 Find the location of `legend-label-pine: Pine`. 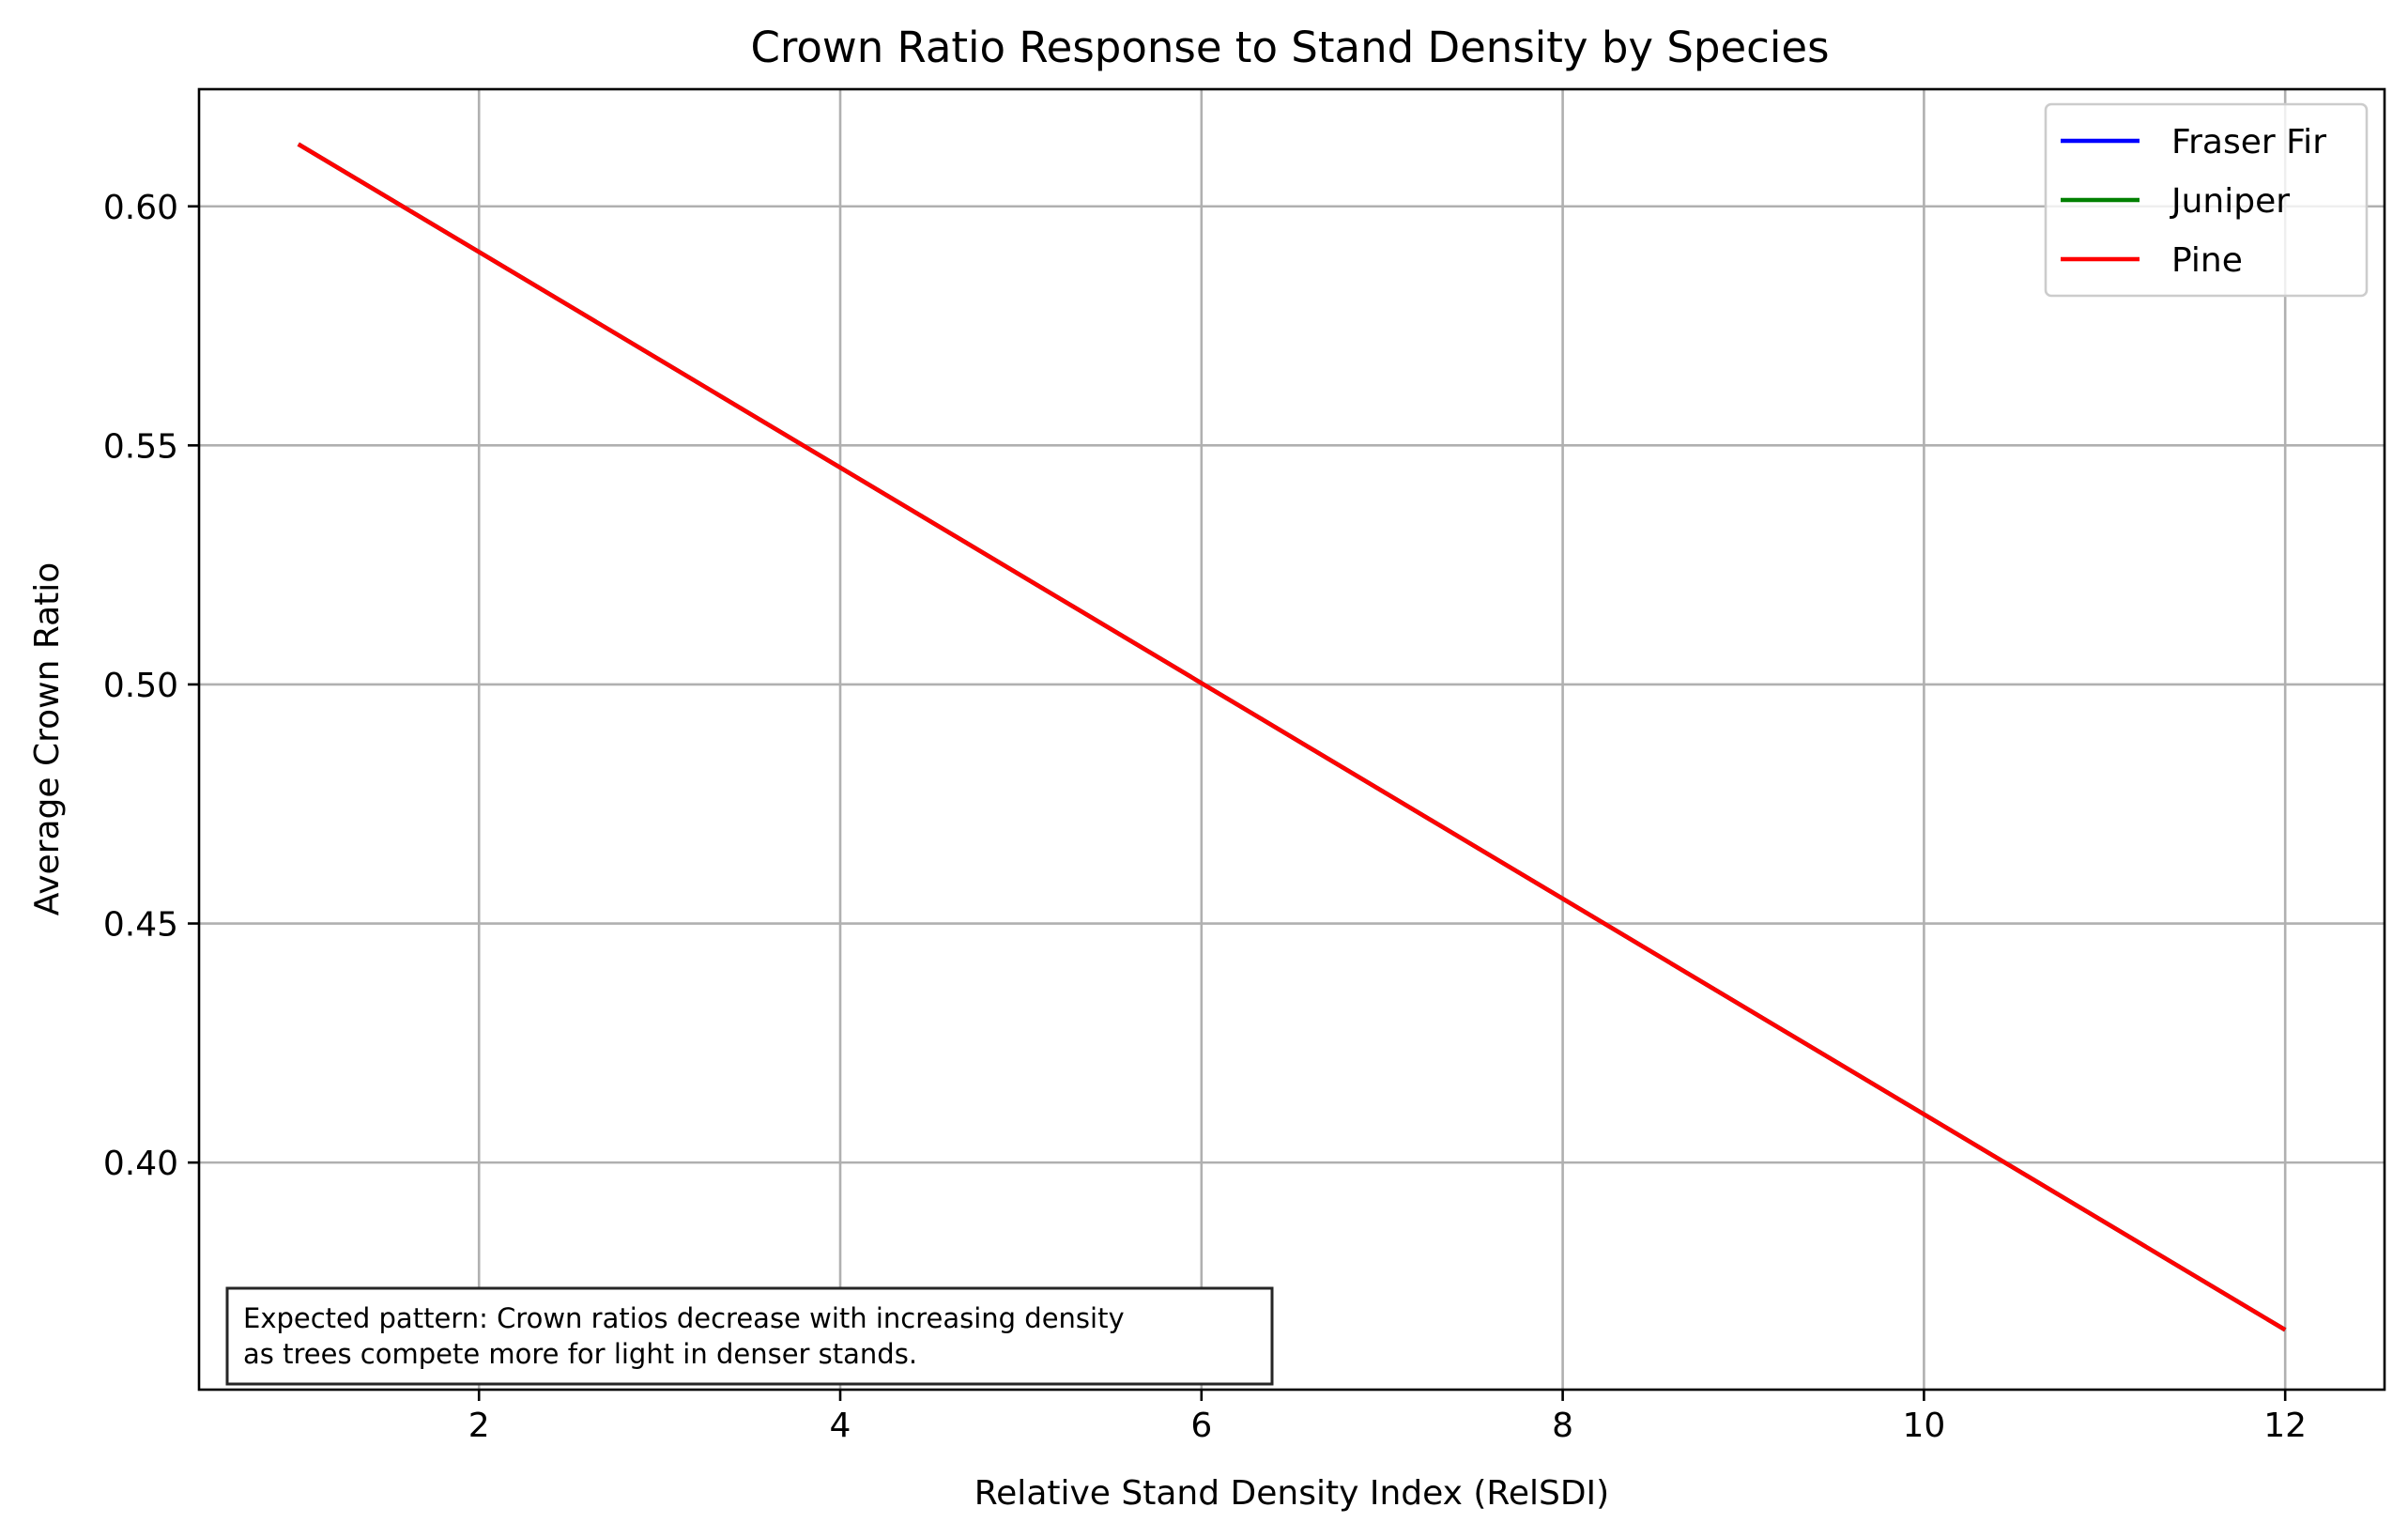

legend-label-pine: Pine is located at coordinates (2207, 260).